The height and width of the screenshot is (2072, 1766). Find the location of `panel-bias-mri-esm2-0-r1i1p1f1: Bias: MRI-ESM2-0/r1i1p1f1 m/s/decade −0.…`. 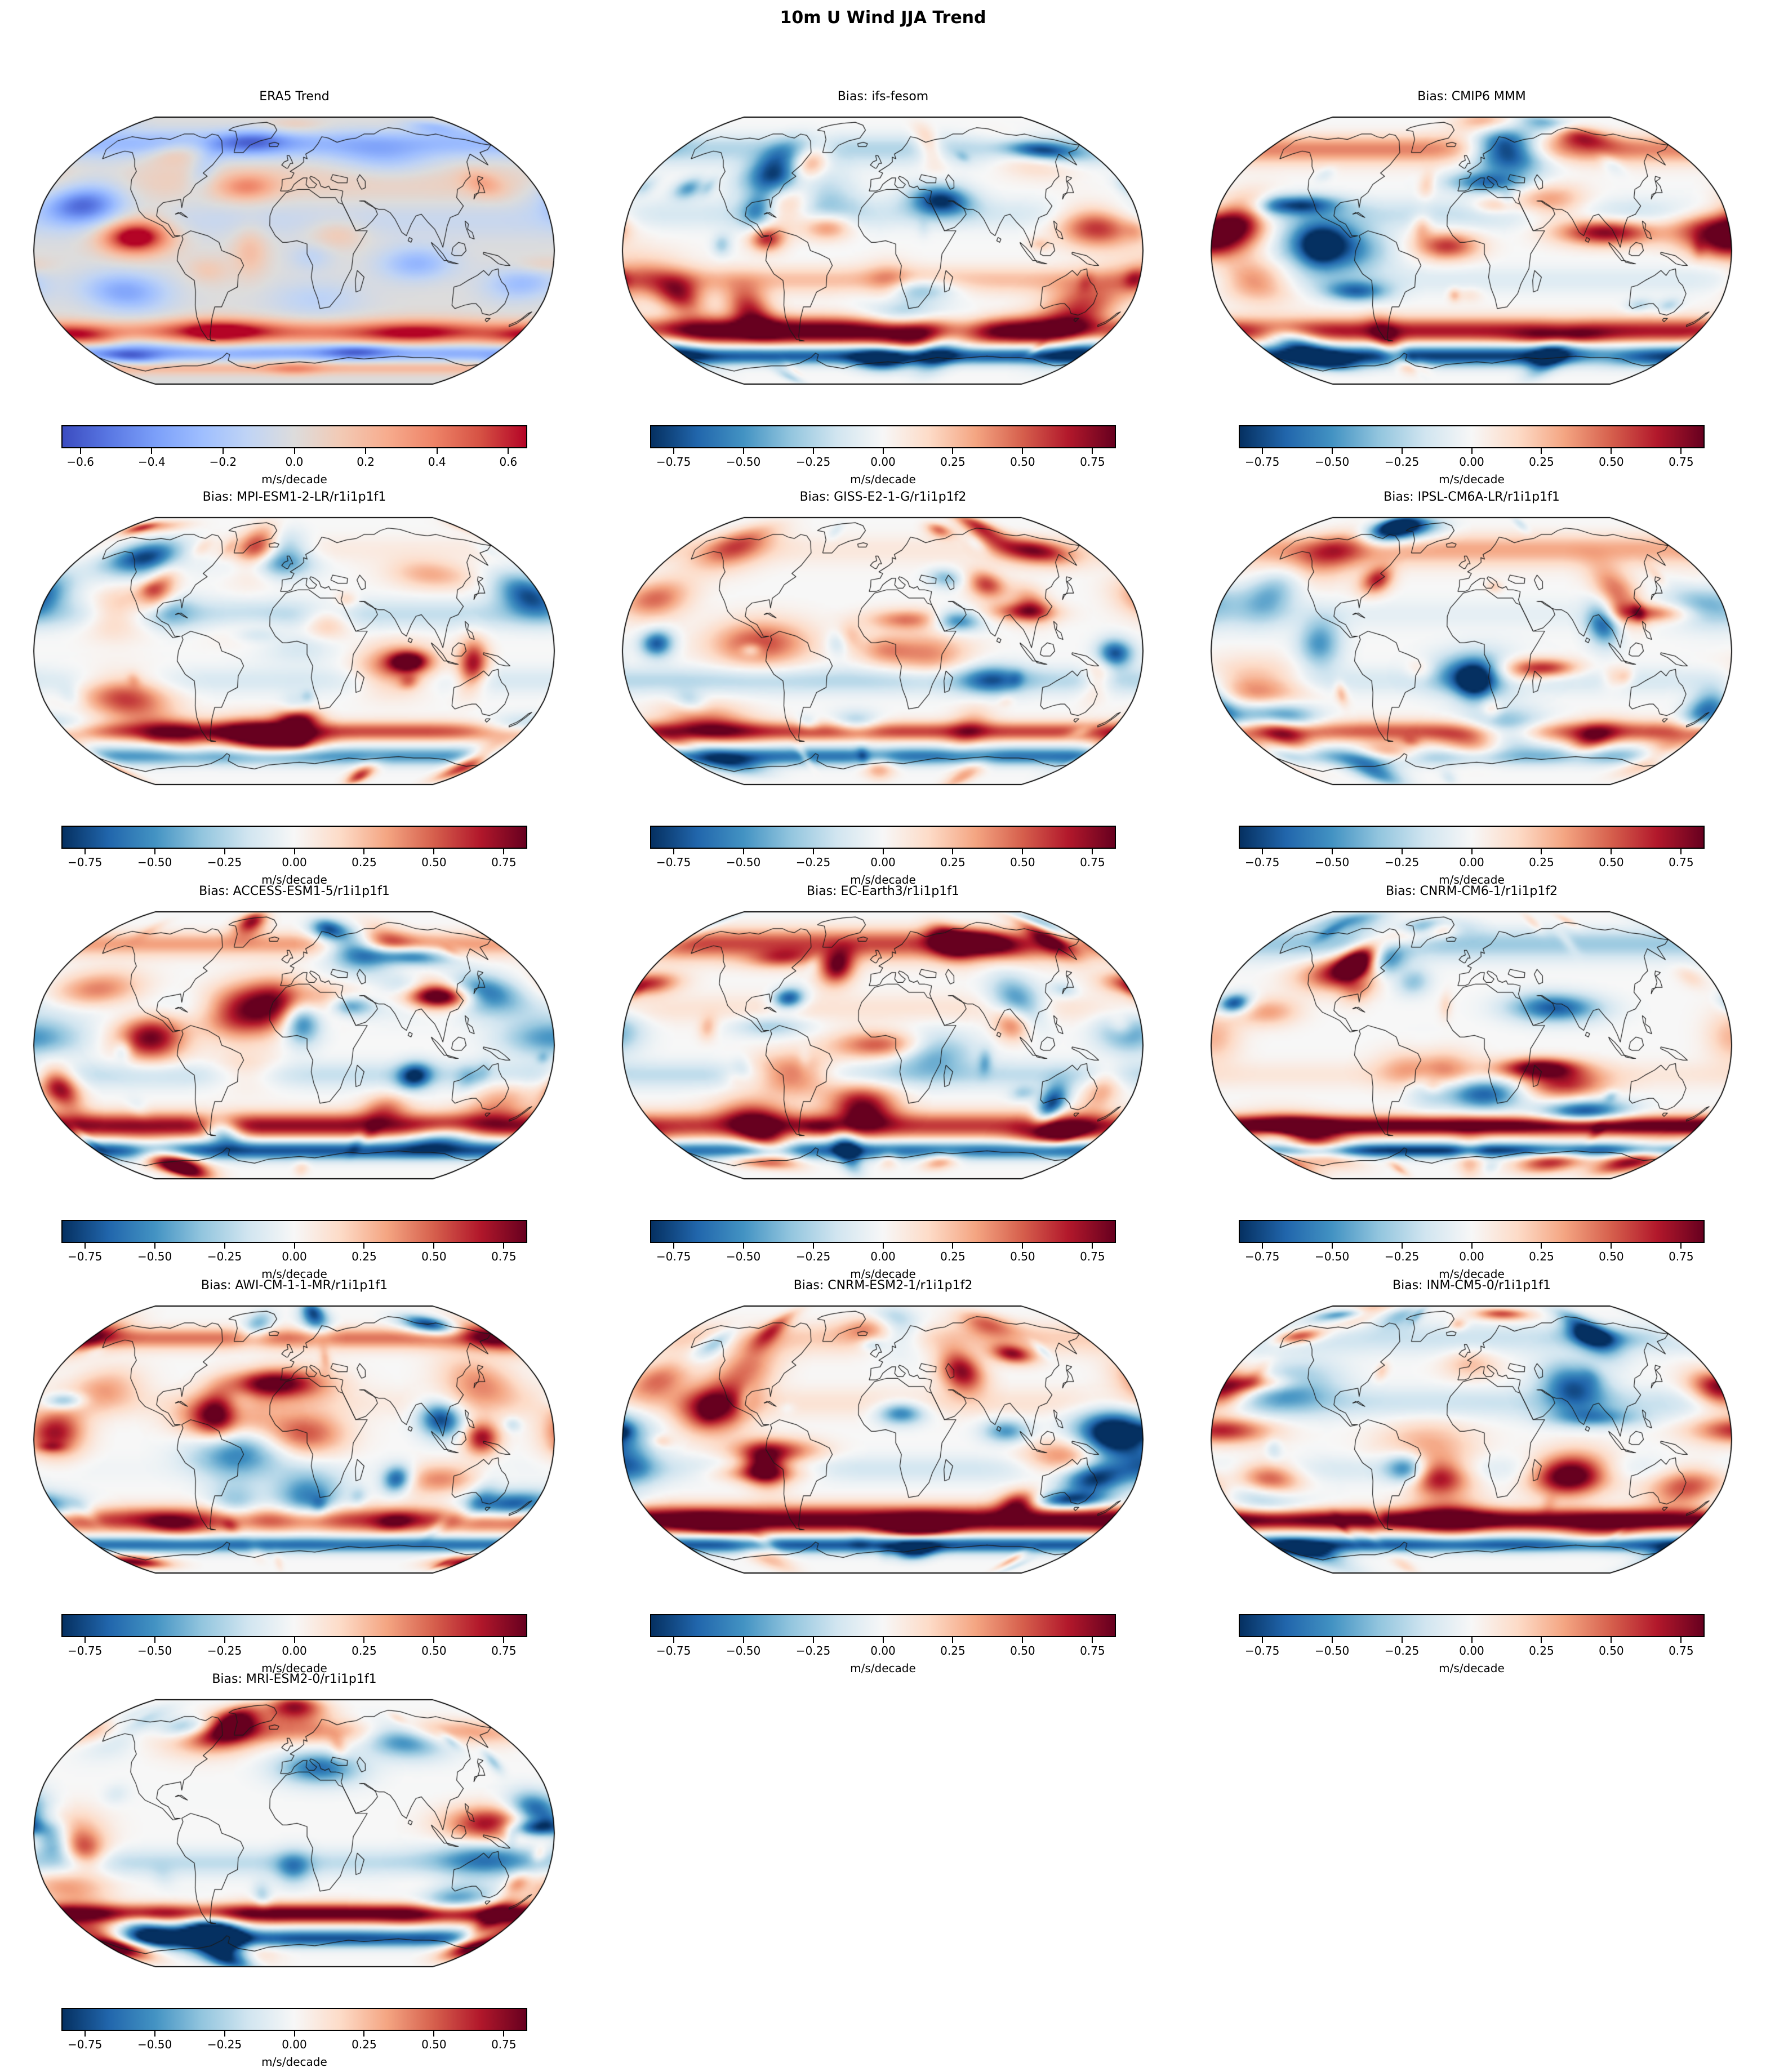

panel-bias-mri-esm2-0-r1i1p1f1: Bias: MRI-ESM2-0/r1i1p1f1 m/s/decade −0.… is located at coordinates (295, 1869).